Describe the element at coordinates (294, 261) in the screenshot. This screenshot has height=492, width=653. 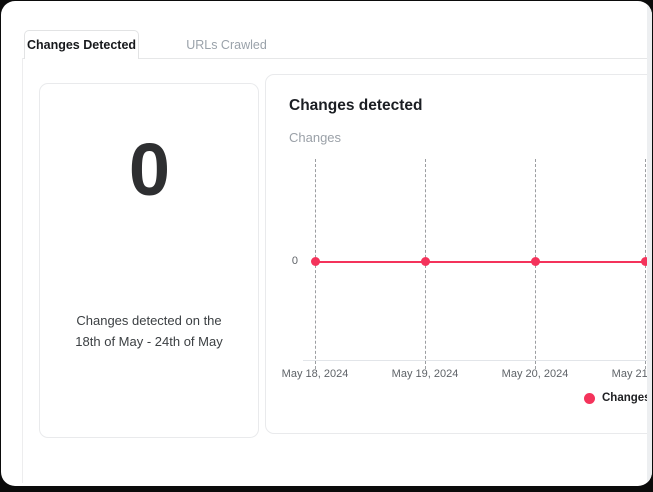
I see `y-axis-zero-tick: 0` at that location.